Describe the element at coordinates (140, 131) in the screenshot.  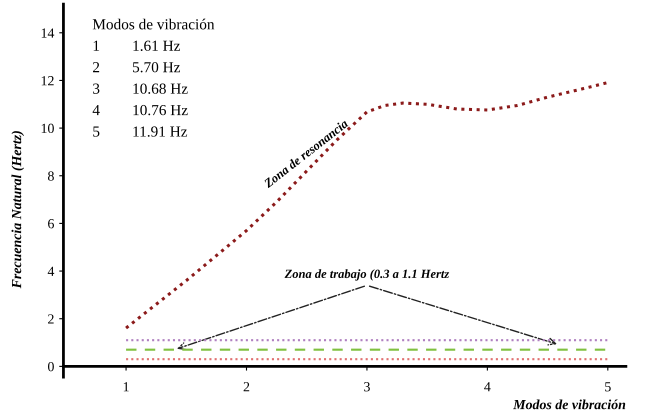
I see `text: 5 11.91 Hz` at that location.